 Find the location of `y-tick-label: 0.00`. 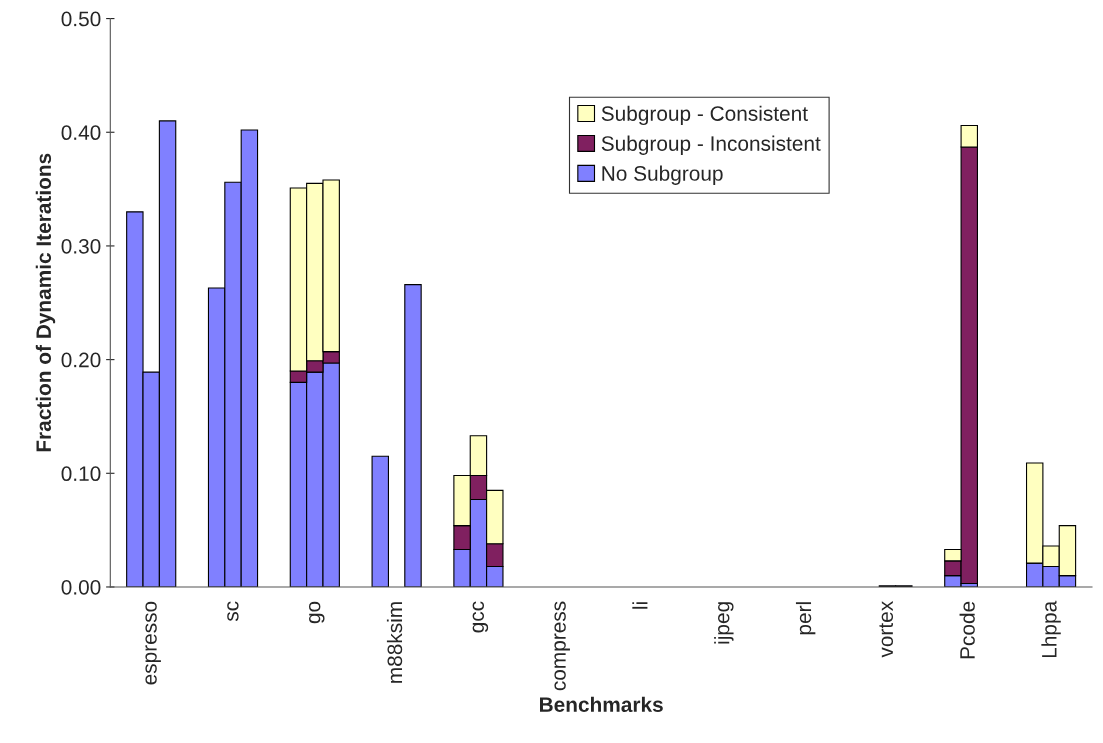

y-tick-label: 0.00 is located at coordinates (81, 587).